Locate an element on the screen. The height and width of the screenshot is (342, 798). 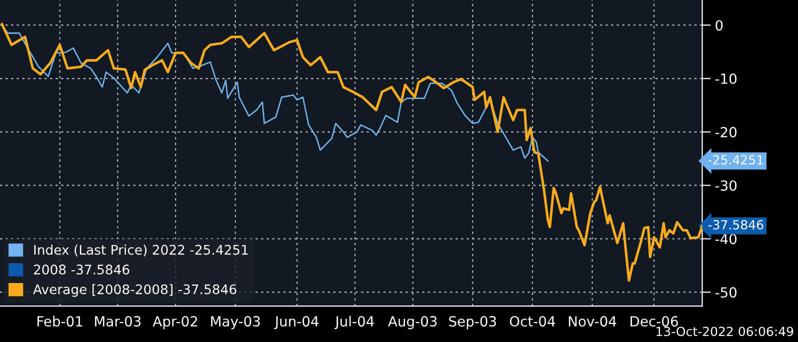
x-tick-label: May-03 is located at coordinates (235, 323).